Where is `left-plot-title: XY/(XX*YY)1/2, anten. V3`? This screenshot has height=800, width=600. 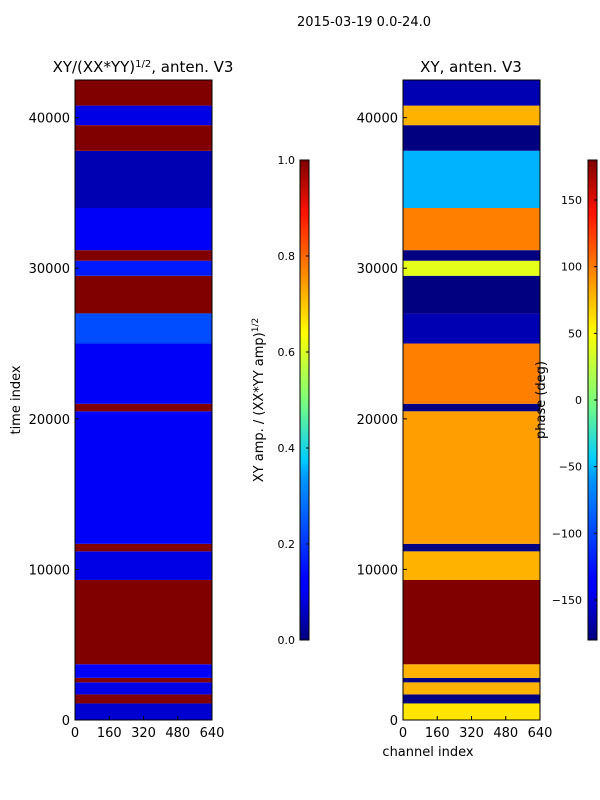 left-plot-title: XY/(XX*YY)1/2, anten. V3 is located at coordinates (143, 67).